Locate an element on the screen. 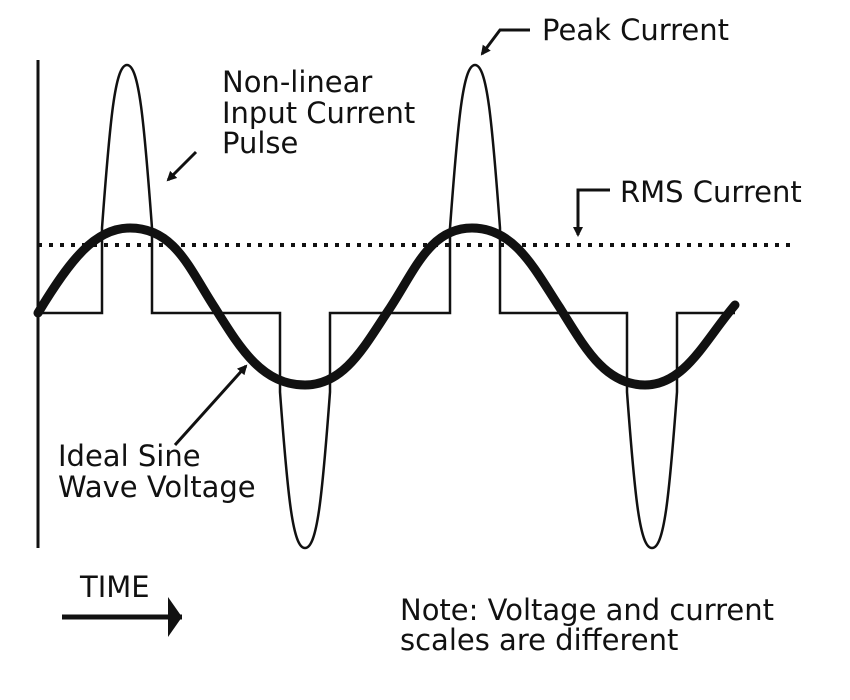 The width and height of the screenshot is (850, 700). label: Input Current is located at coordinates (318, 113).